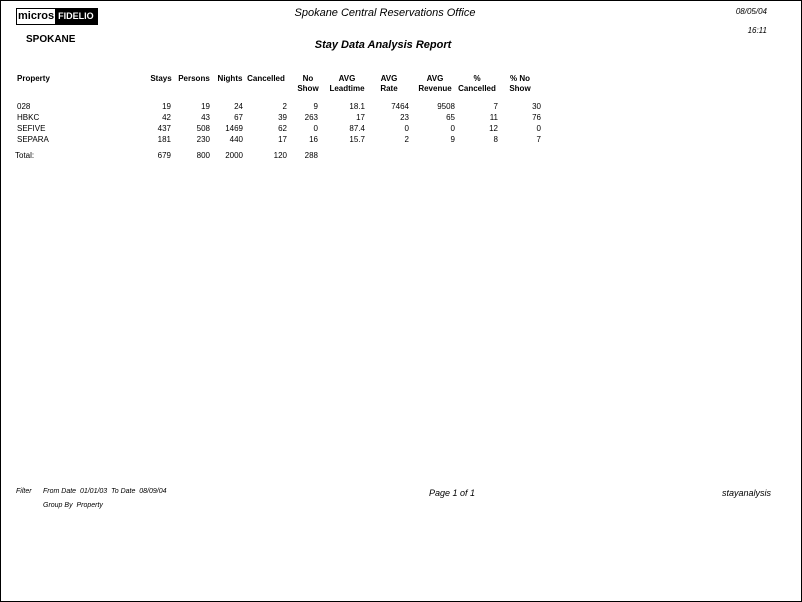 This screenshot has width=802, height=602. I want to click on table-cell: 7464, so click(400, 106).